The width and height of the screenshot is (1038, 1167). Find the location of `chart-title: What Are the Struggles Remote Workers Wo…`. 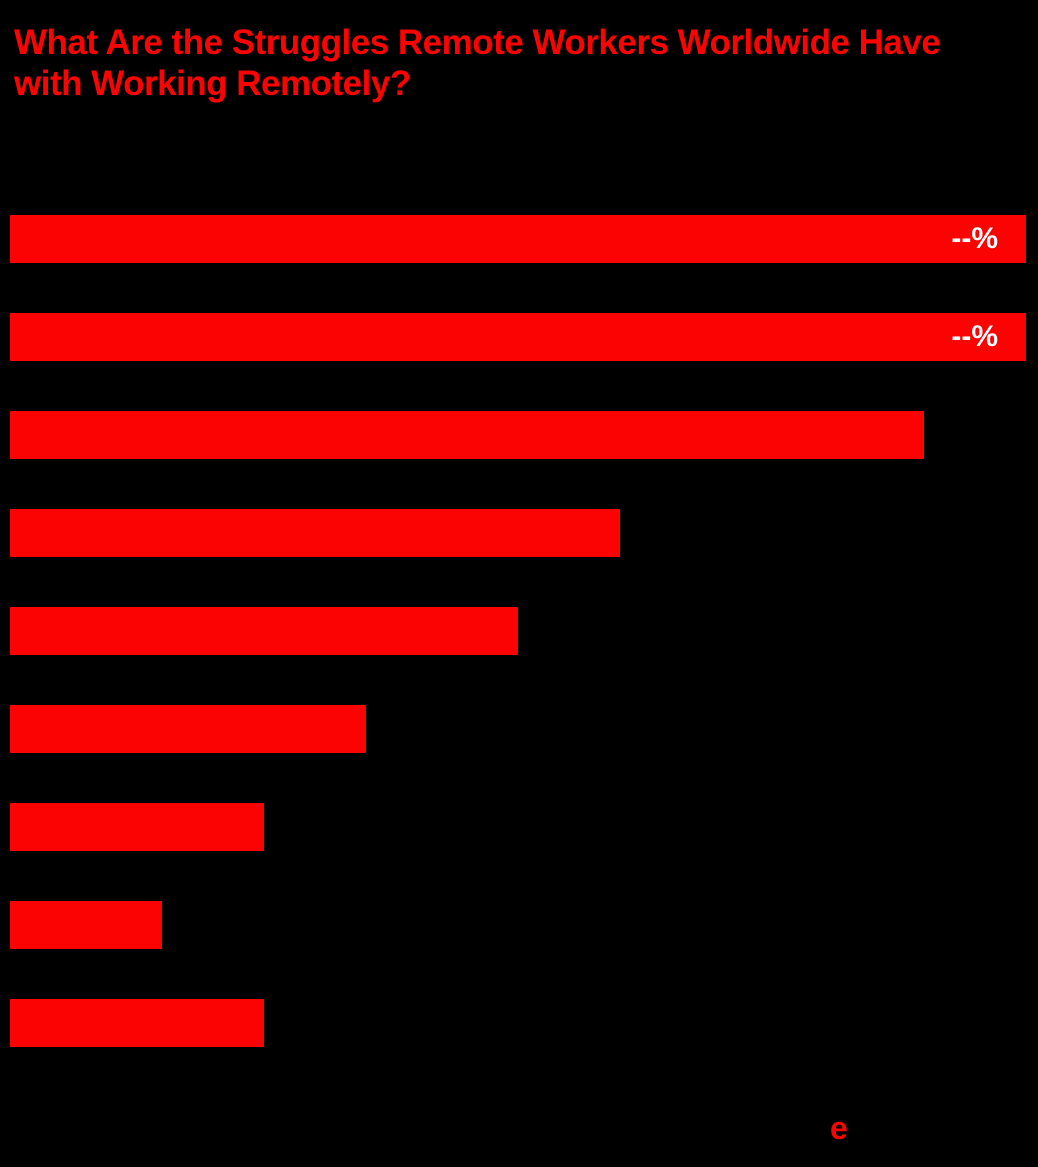

chart-title: What Are the Struggles Remote Workers Wo… is located at coordinates (477, 63).